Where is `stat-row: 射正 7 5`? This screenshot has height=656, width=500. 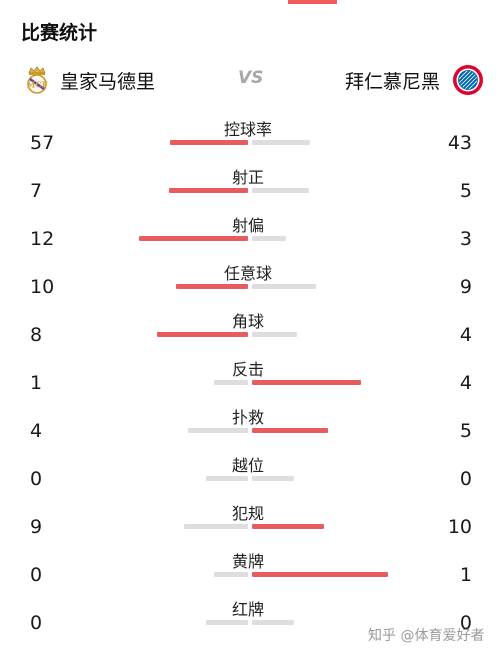 stat-row: 射正 7 5 is located at coordinates (250, 188).